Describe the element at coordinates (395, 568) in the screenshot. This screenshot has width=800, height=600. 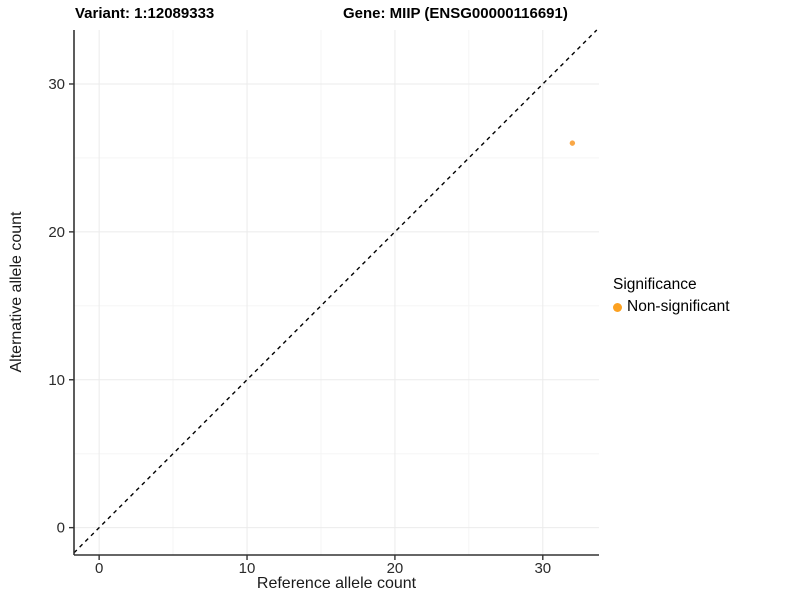
I see `x-tick-label: 20` at that location.